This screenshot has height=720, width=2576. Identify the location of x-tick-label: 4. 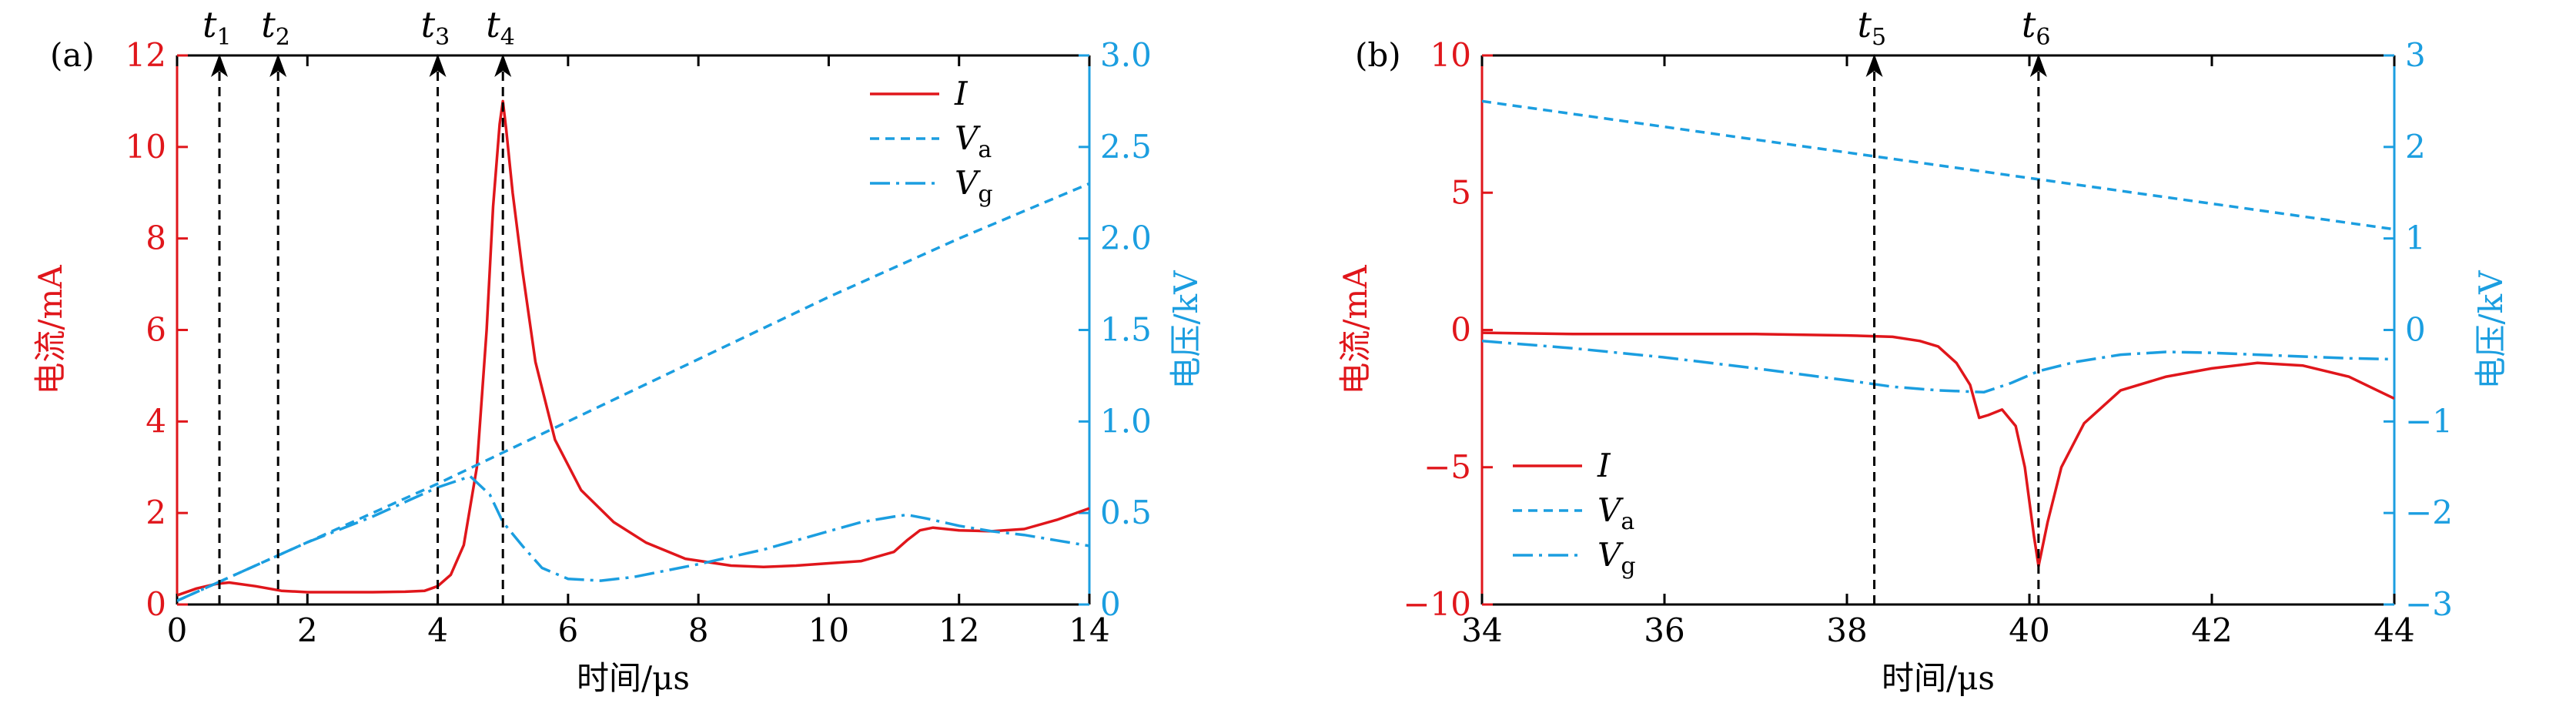
(437, 630).